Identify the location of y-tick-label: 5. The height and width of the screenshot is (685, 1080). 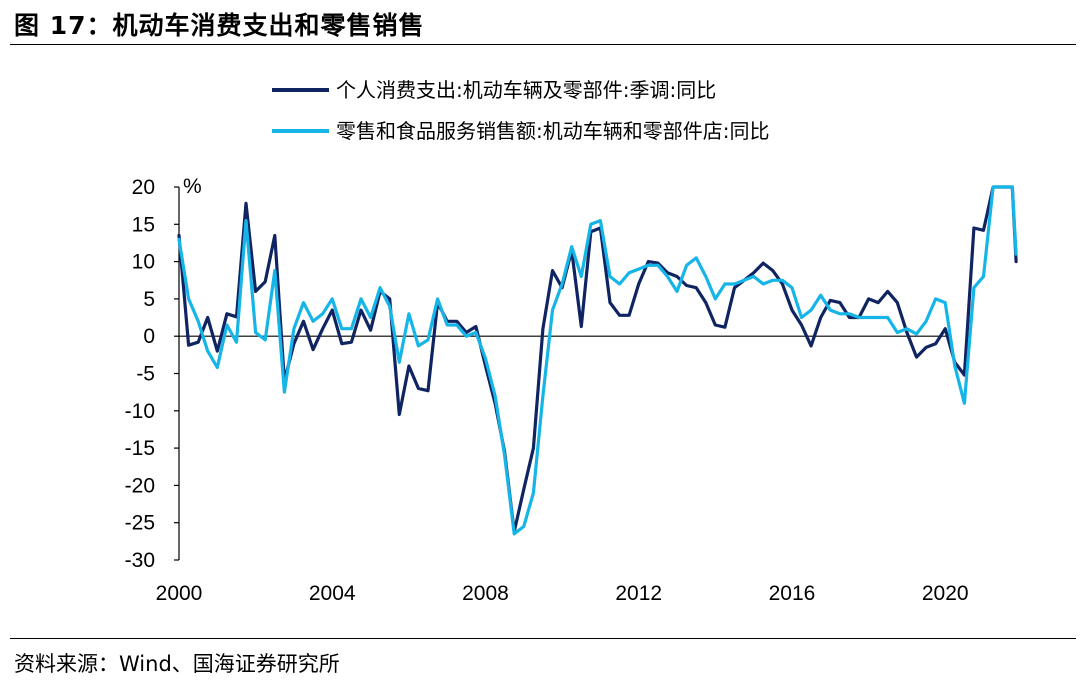
(149, 299).